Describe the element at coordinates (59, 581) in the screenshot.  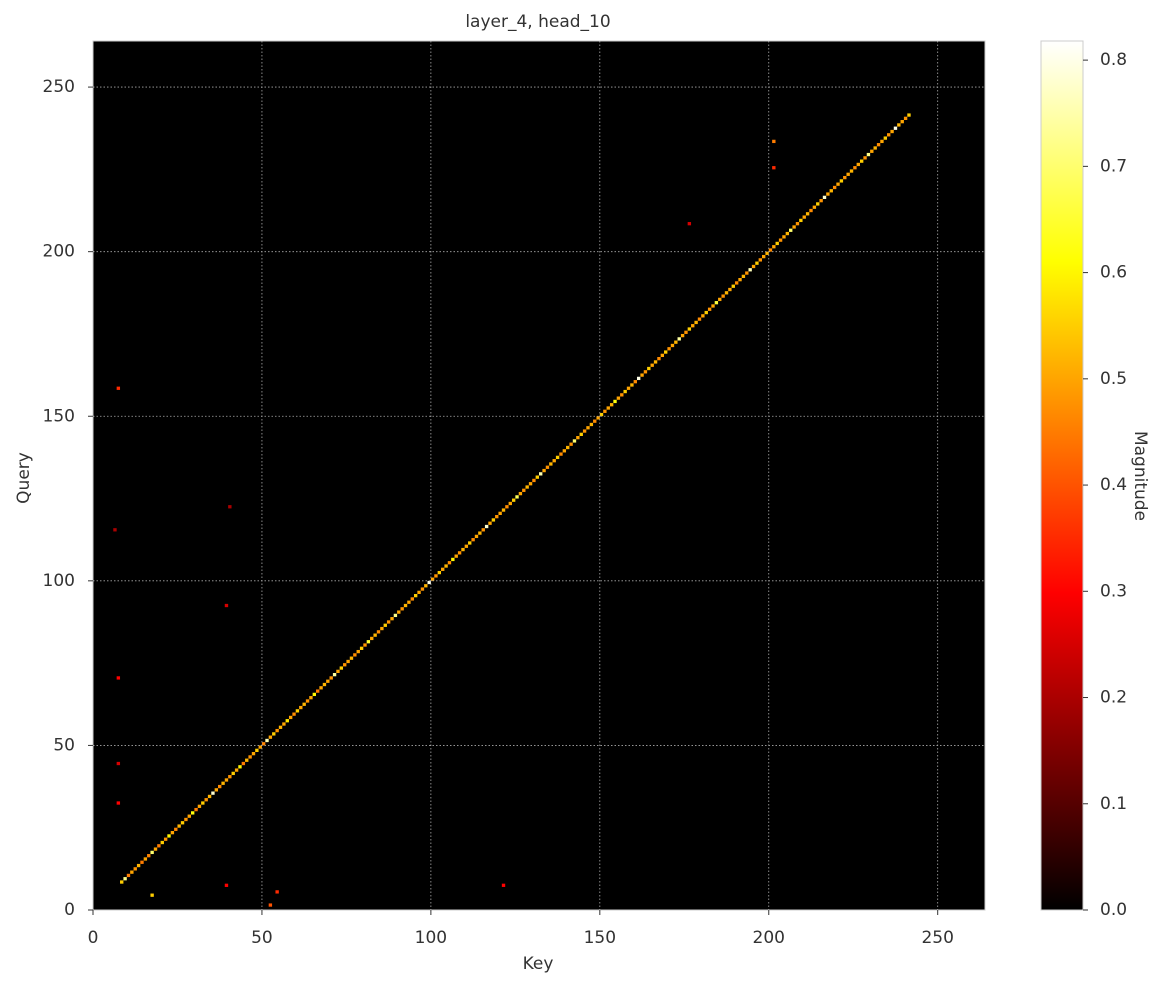
I see `y-tick-label: 100` at that location.